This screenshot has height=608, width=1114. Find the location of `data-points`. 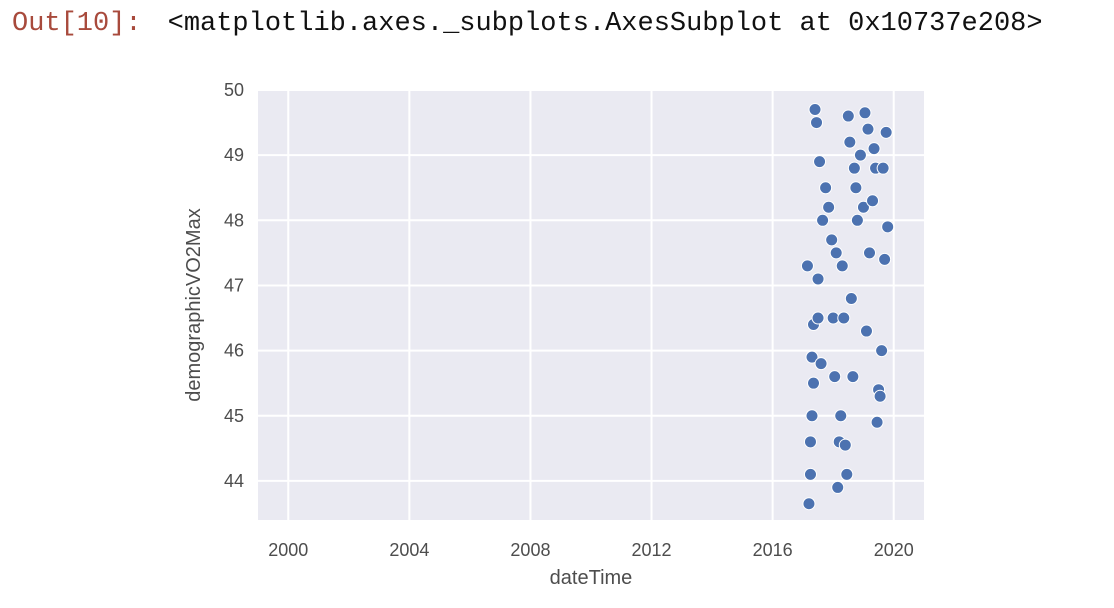

data-points is located at coordinates (847, 307).